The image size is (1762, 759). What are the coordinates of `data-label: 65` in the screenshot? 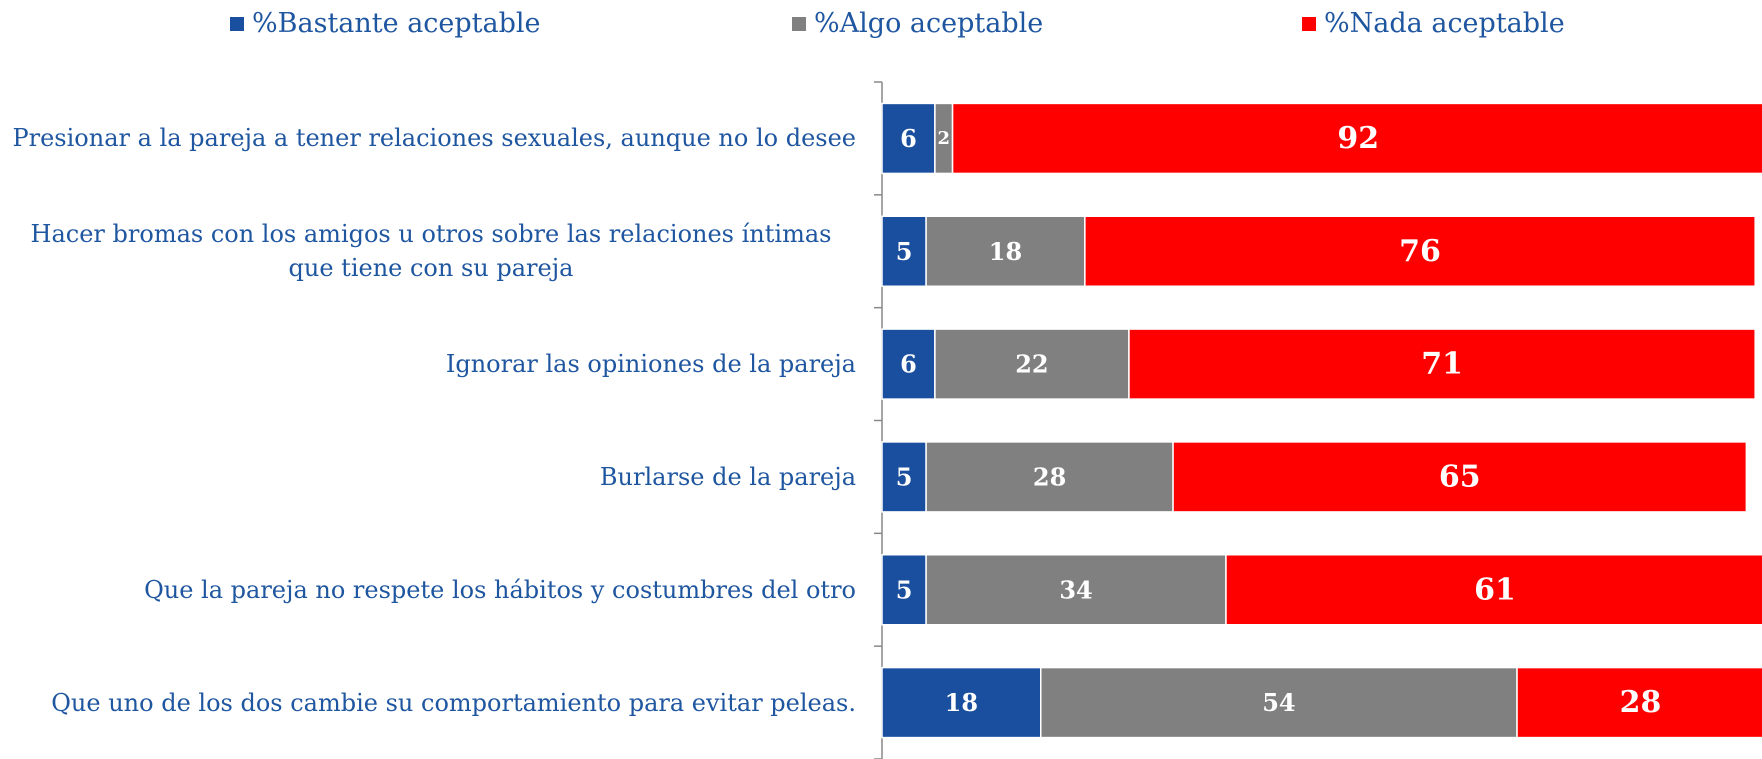 It's located at (1460, 476).